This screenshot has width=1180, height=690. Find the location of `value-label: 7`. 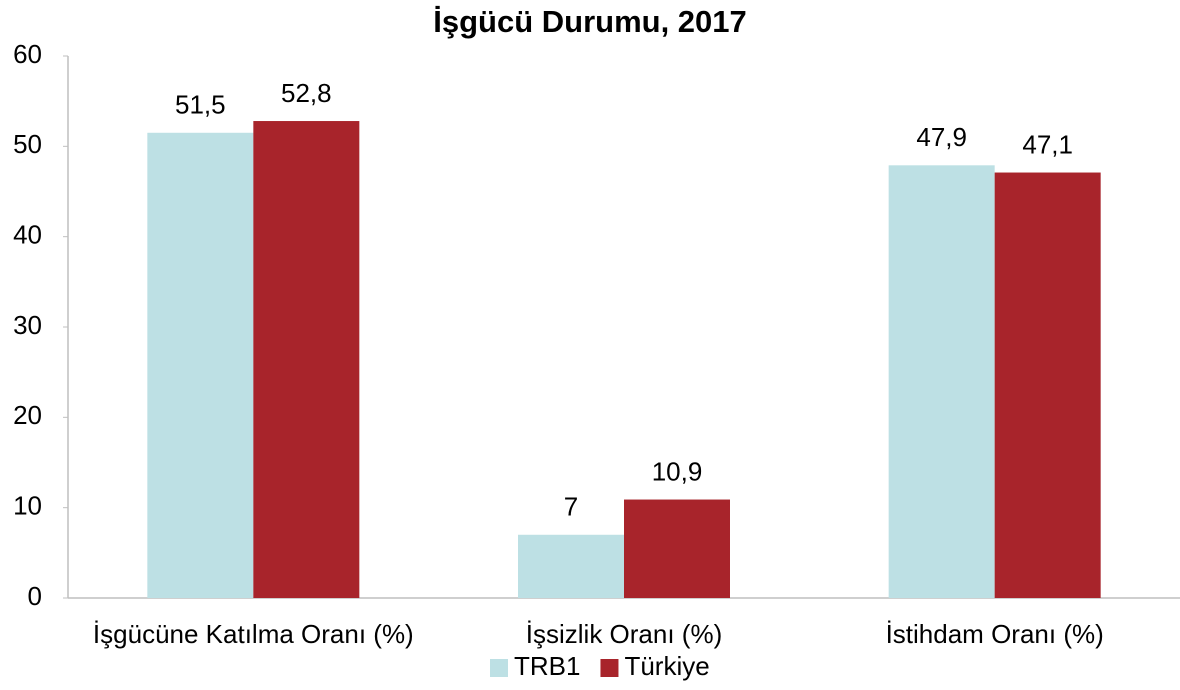

value-label: 7 is located at coordinates (571, 507).